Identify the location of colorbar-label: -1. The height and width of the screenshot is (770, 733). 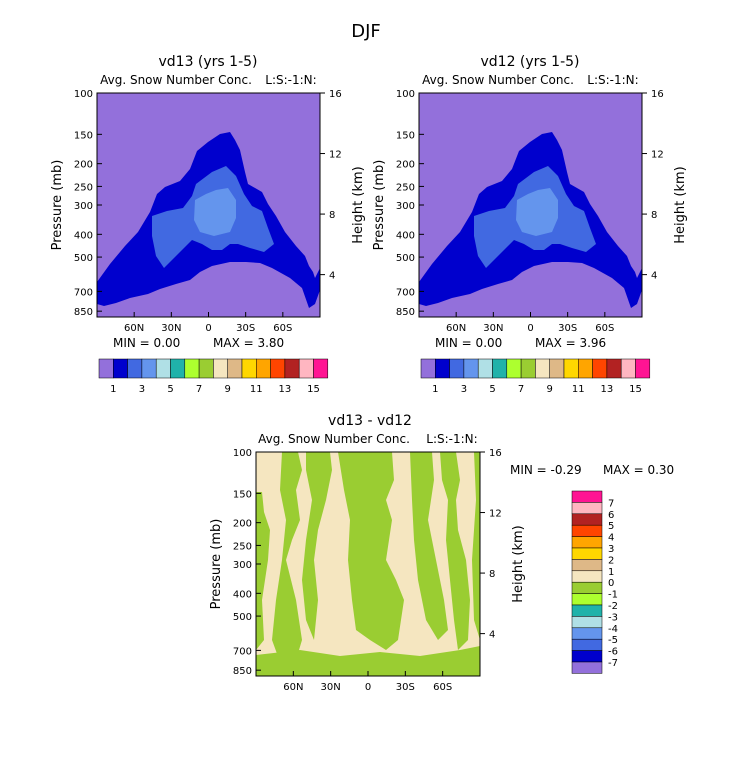
(613, 595).